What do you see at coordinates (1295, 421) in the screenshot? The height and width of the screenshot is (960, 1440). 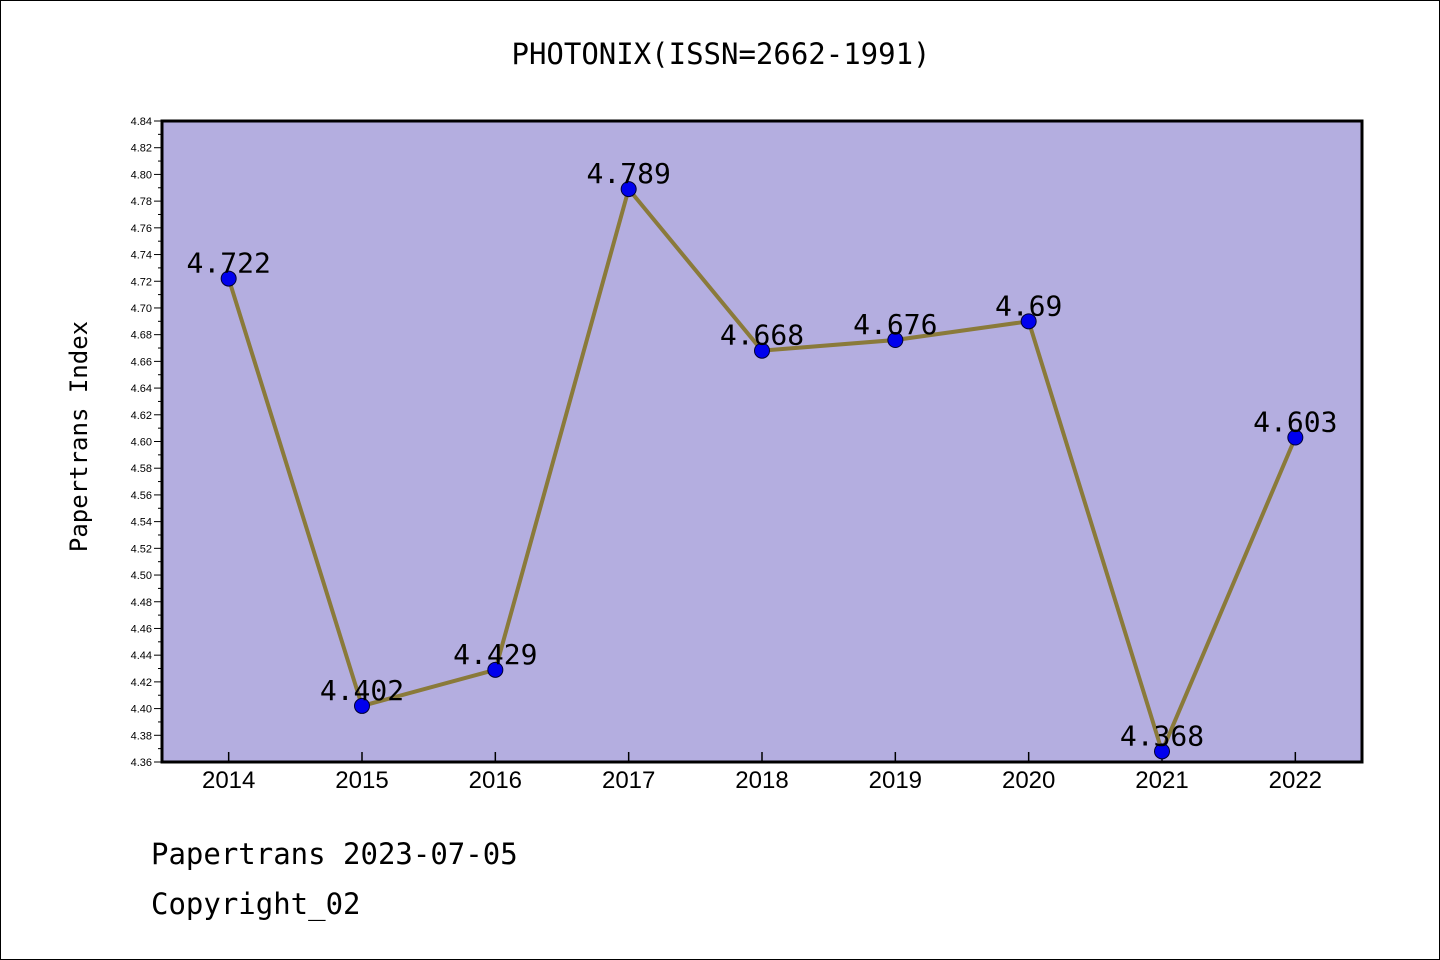 I see `data-label: 4.603` at bounding box center [1295, 421].